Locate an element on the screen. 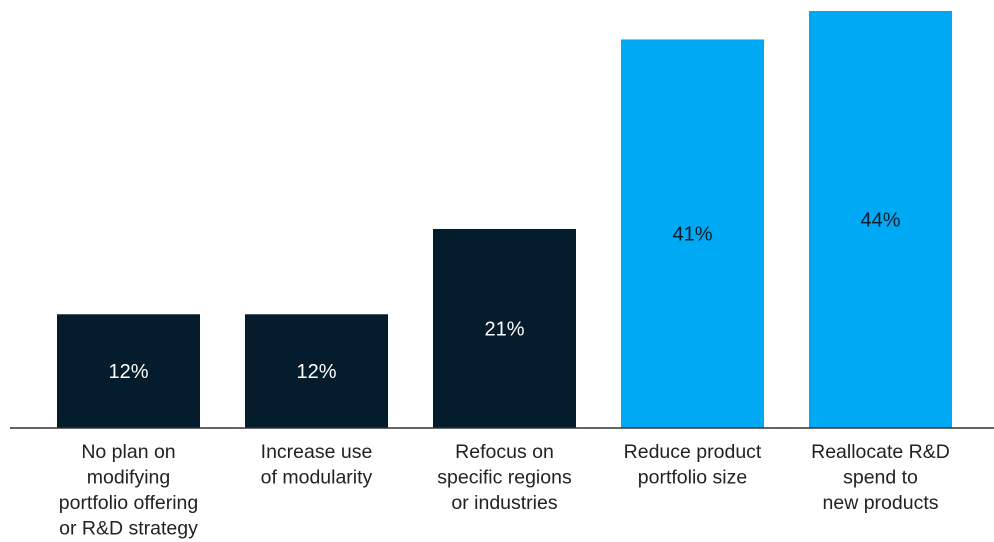 This screenshot has width=994, height=542. category-label-line: spend to is located at coordinates (880, 478).